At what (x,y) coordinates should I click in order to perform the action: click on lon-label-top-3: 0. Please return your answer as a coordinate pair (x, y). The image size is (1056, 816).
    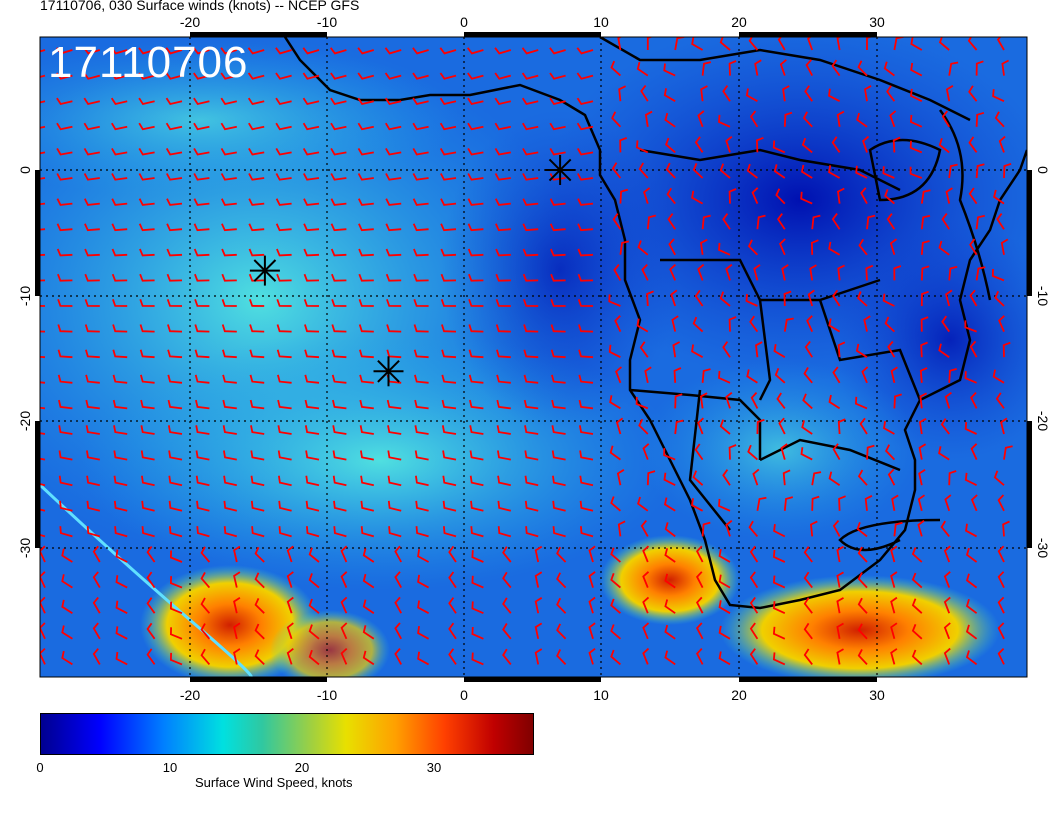
    Looking at the image, I should click on (464, 22).